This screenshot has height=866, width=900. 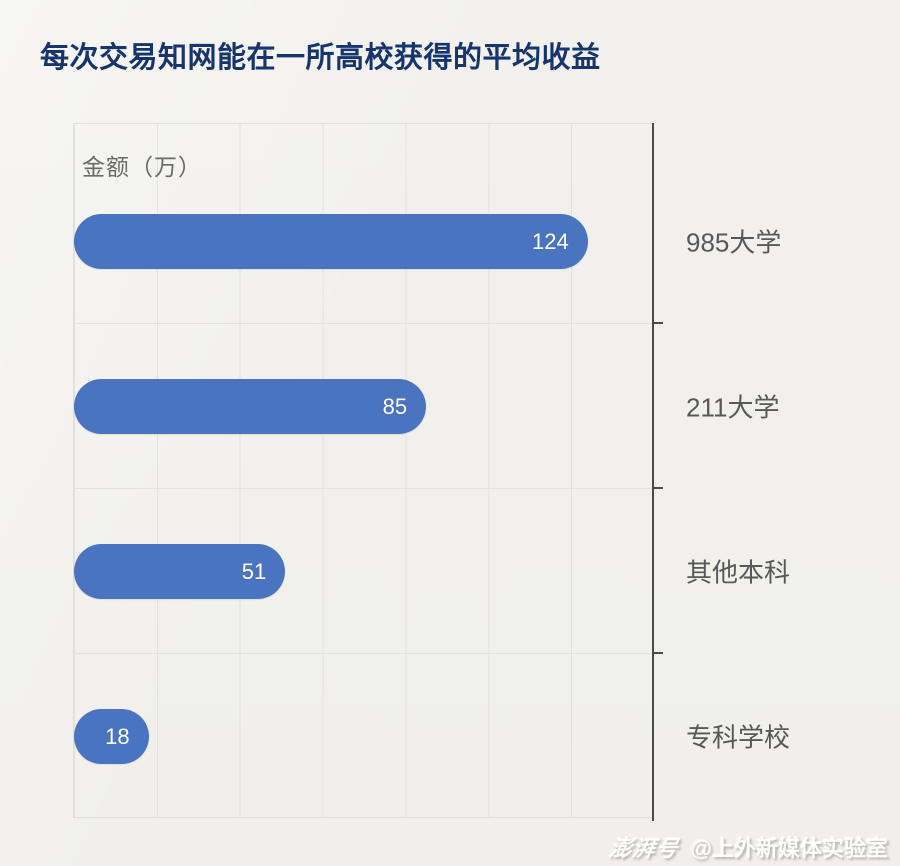 I want to click on category-label-专科学校: 专科学校, so click(x=738, y=737).